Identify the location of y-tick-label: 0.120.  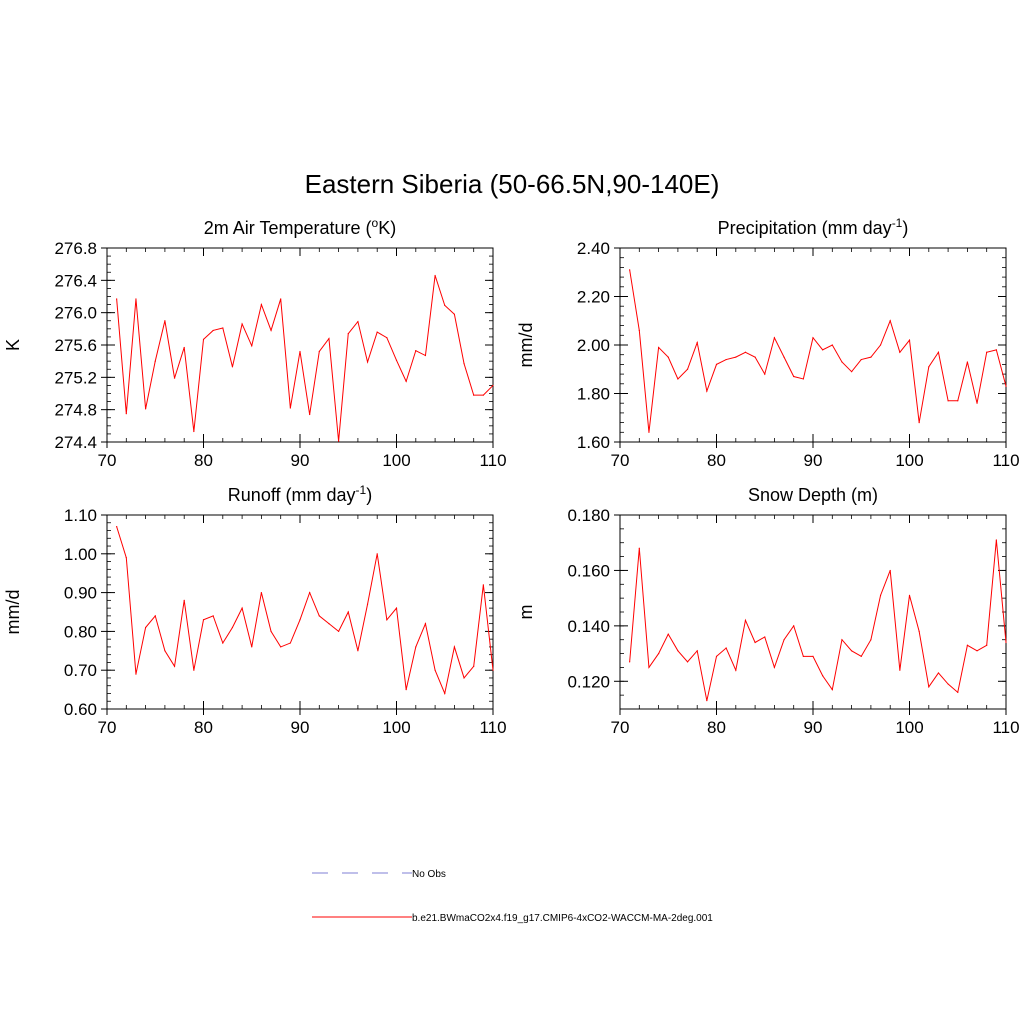
(588, 681).